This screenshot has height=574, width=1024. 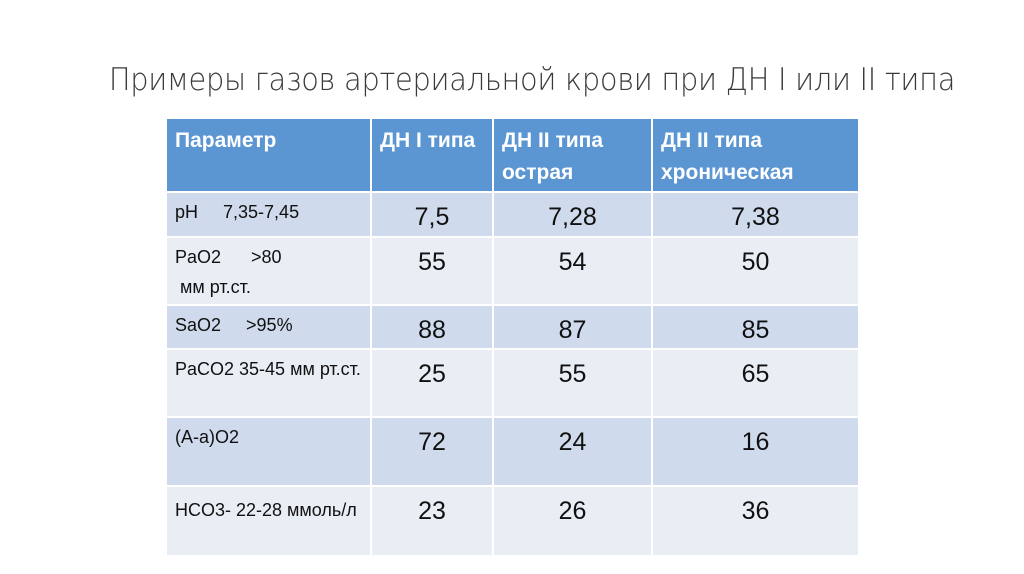 I want to click on value-cell: 7,5, so click(x=432, y=214).